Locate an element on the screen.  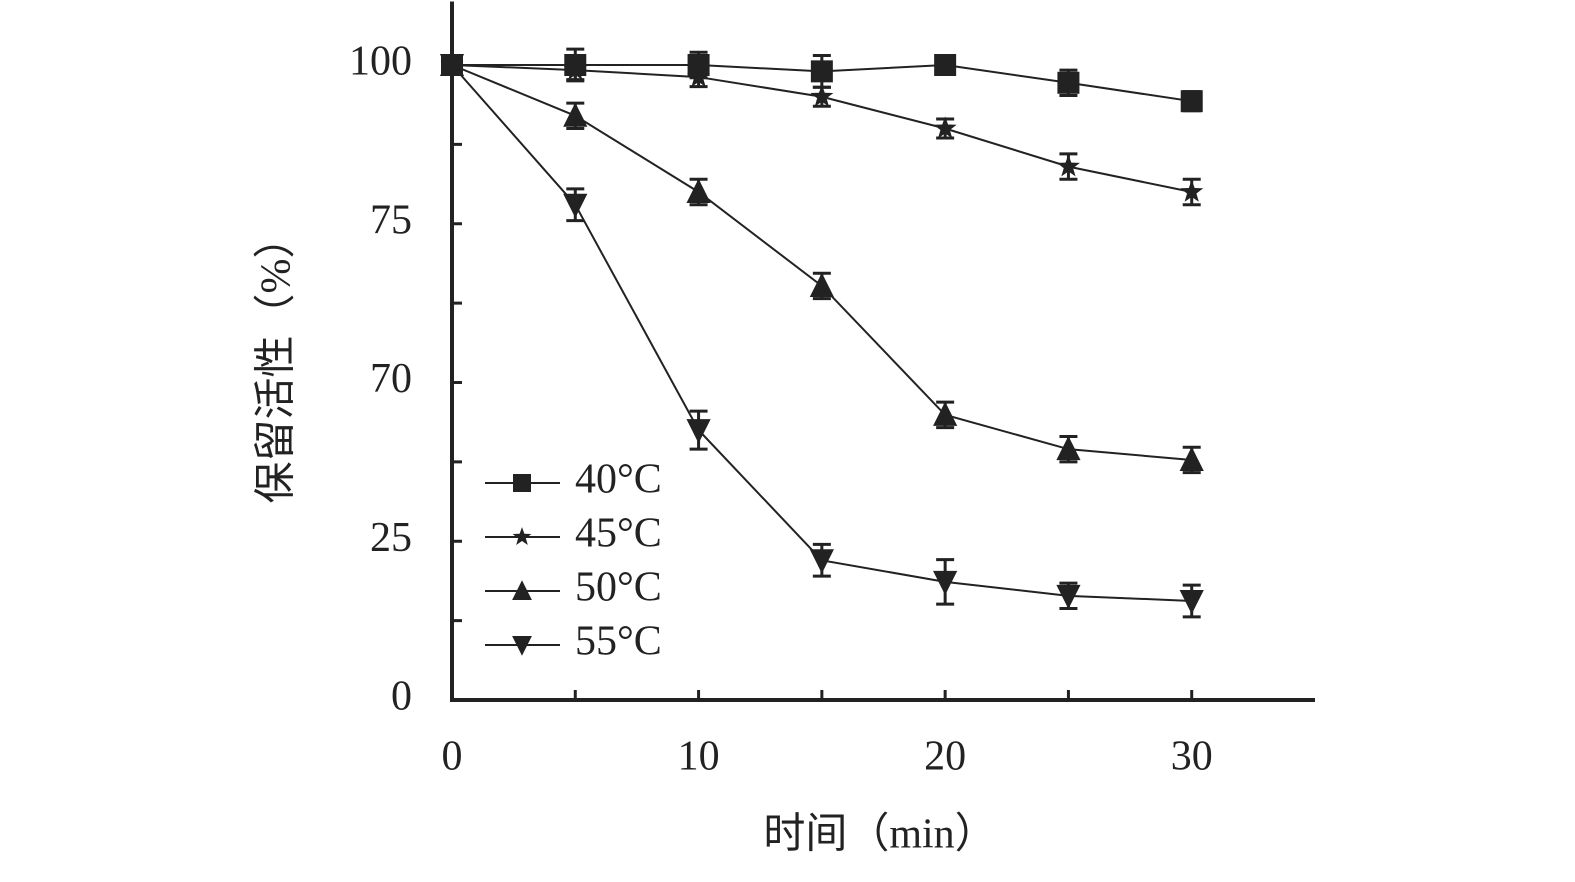
legend-label: 40°C is located at coordinates (618, 480).